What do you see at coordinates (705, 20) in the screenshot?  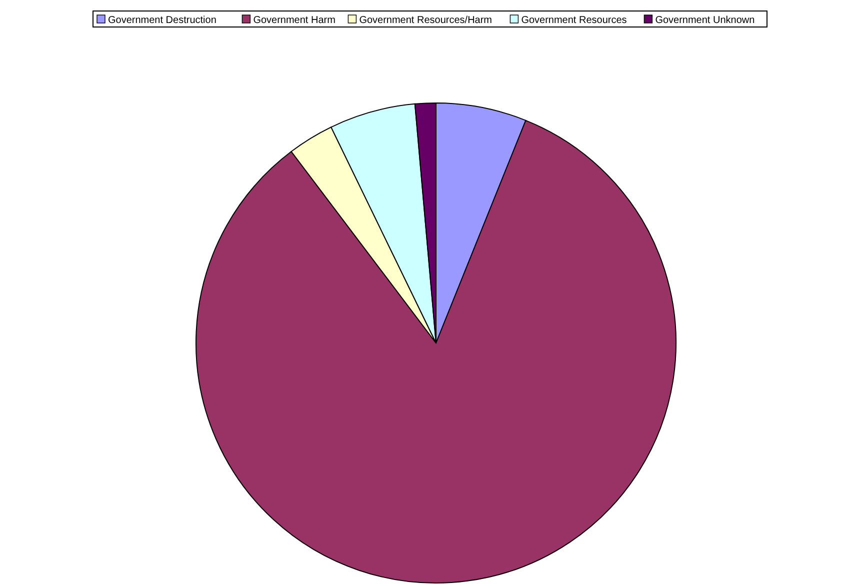 I see `legend-label: Government Unknown` at bounding box center [705, 20].